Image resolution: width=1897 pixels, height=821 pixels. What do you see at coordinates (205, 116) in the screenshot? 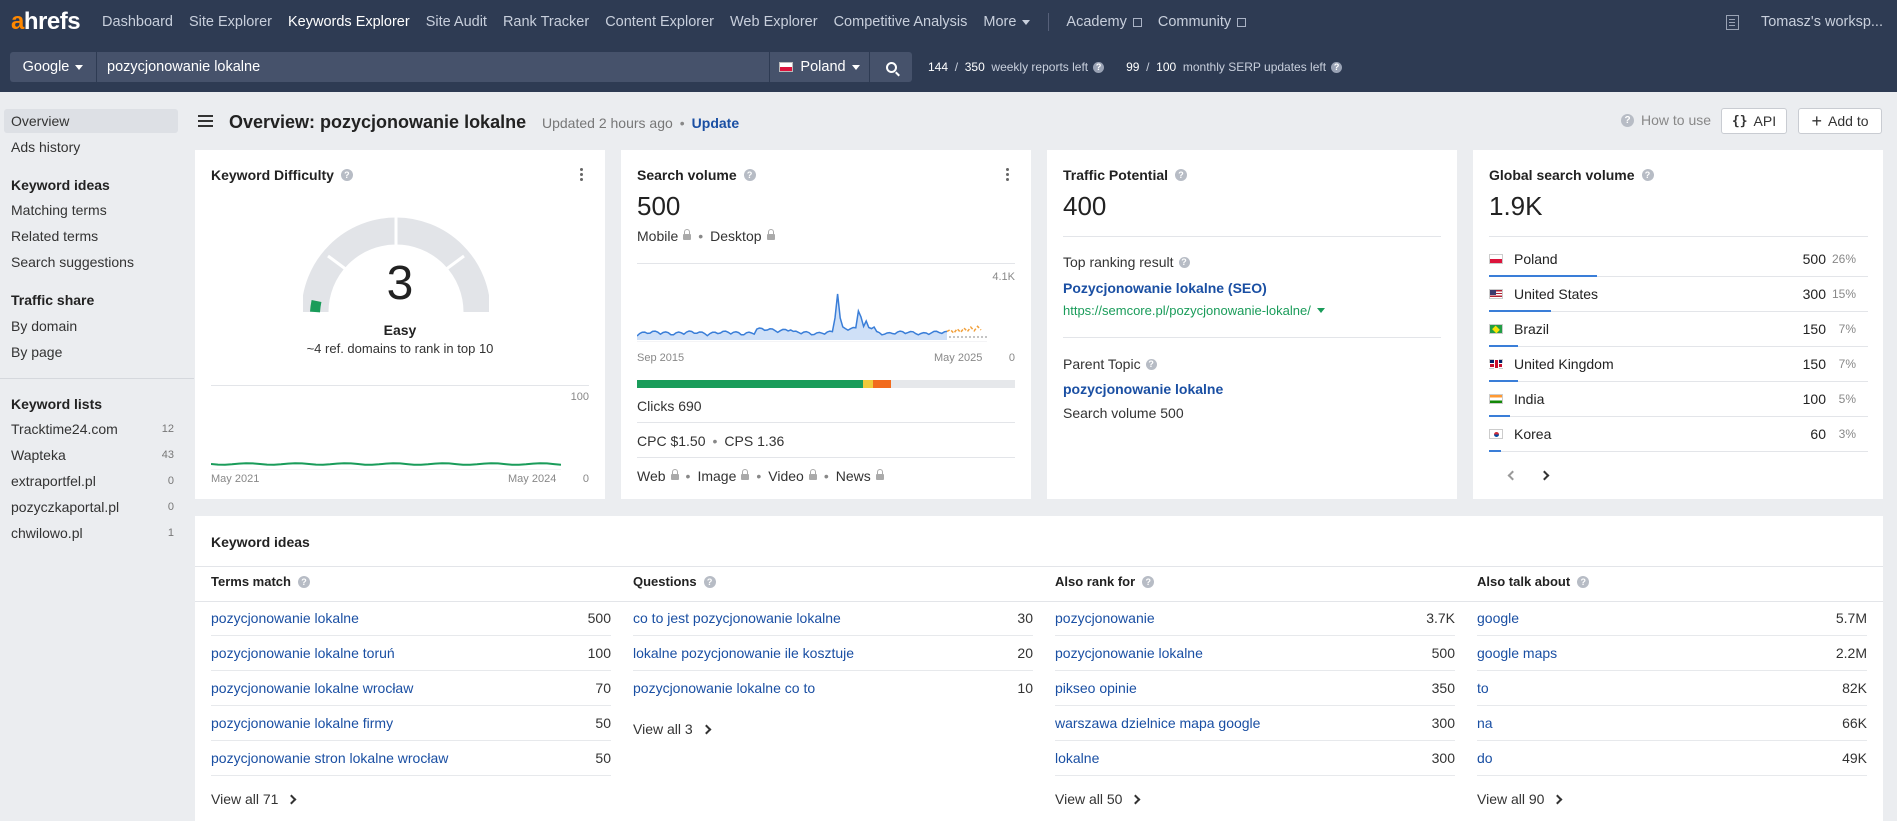
I see `menu-icon` at bounding box center [205, 116].